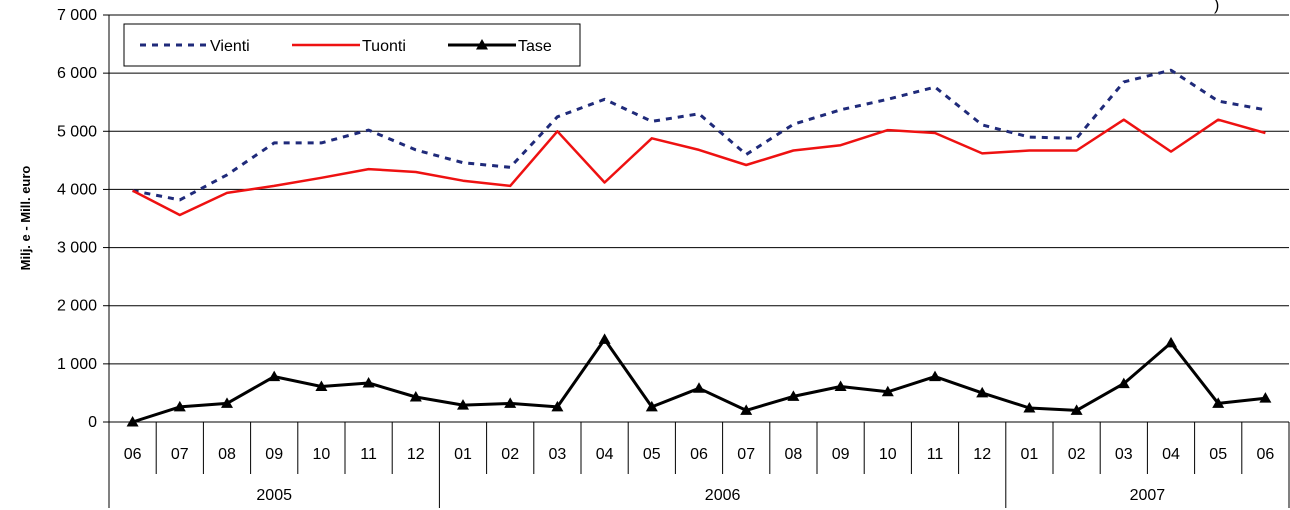  What do you see at coordinates (77, 364) in the screenshot?
I see `y-tick-label: 1 000` at bounding box center [77, 364].